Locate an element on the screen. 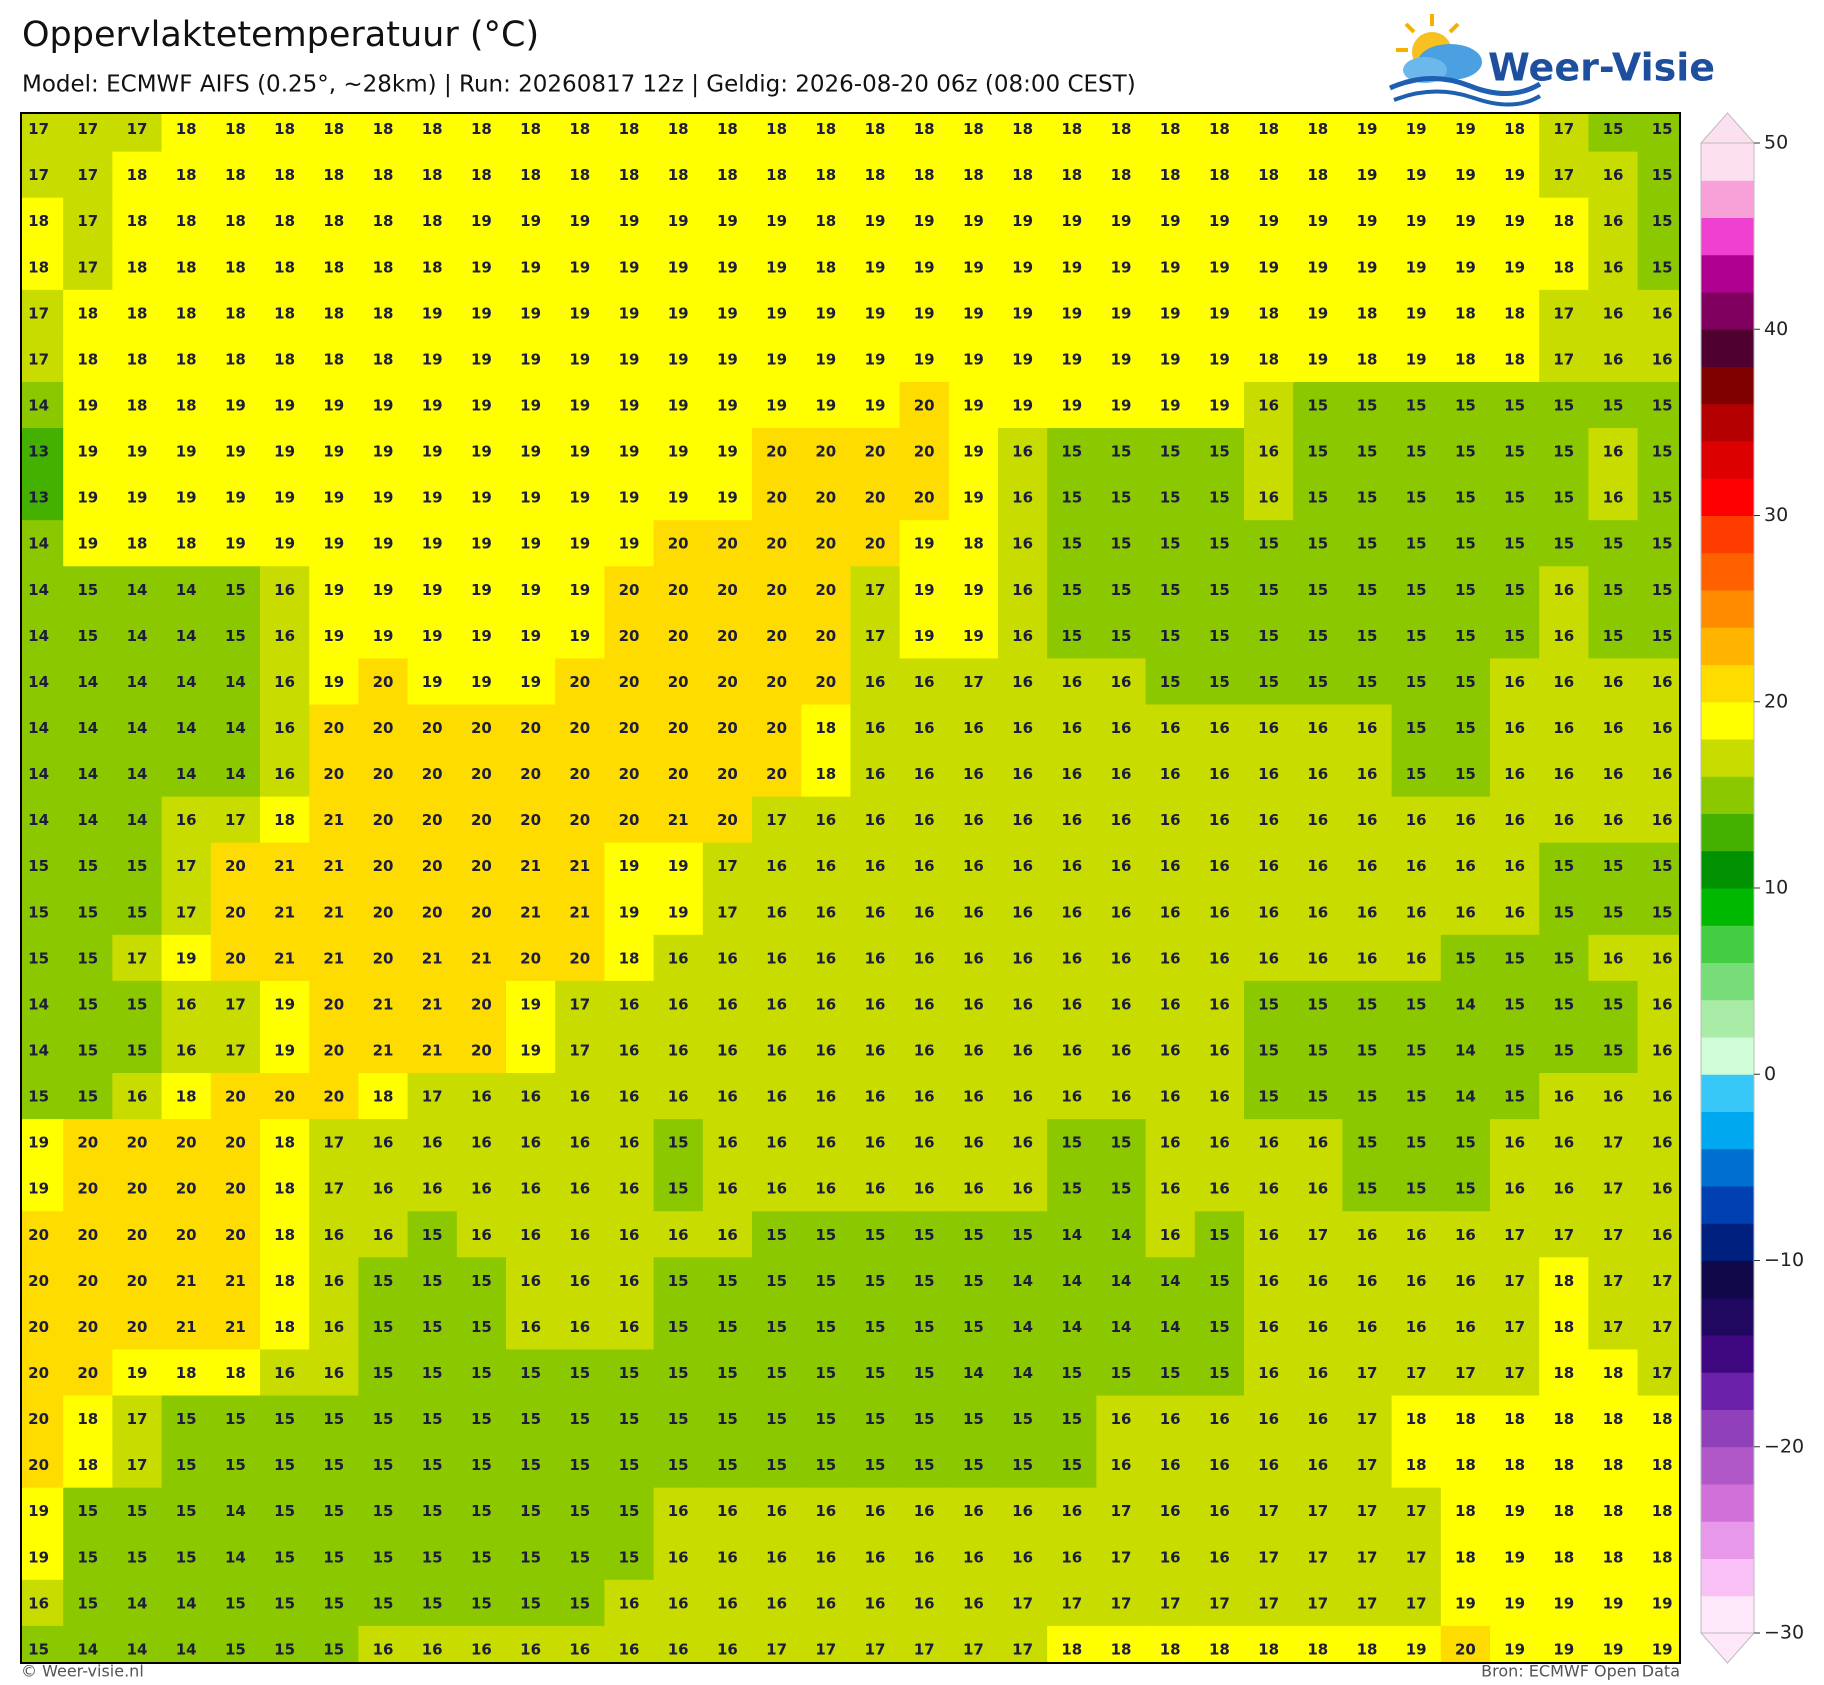 This screenshot has height=1685, width=1824. temperature-label: 14 is located at coordinates (1121, 1281).